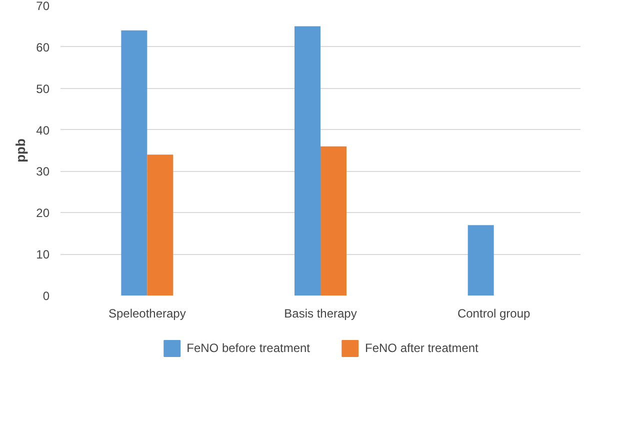  I want to click on legend-label: FeNO after treatment, so click(421, 348).